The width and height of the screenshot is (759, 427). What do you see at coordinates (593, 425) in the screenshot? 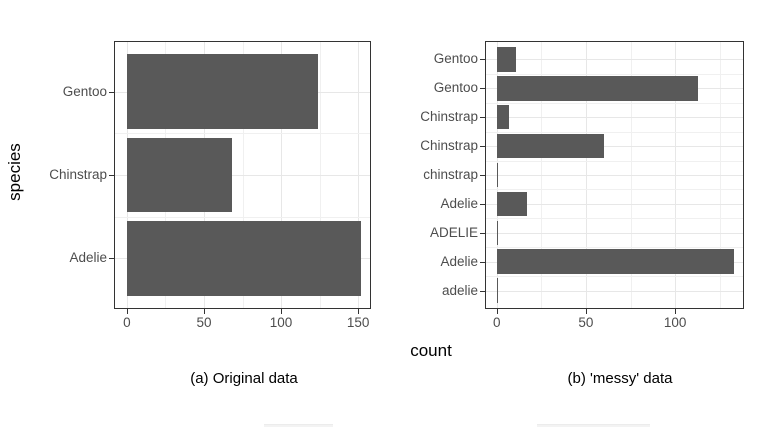
I see `cropped-bottom-element-right` at bounding box center [593, 425].